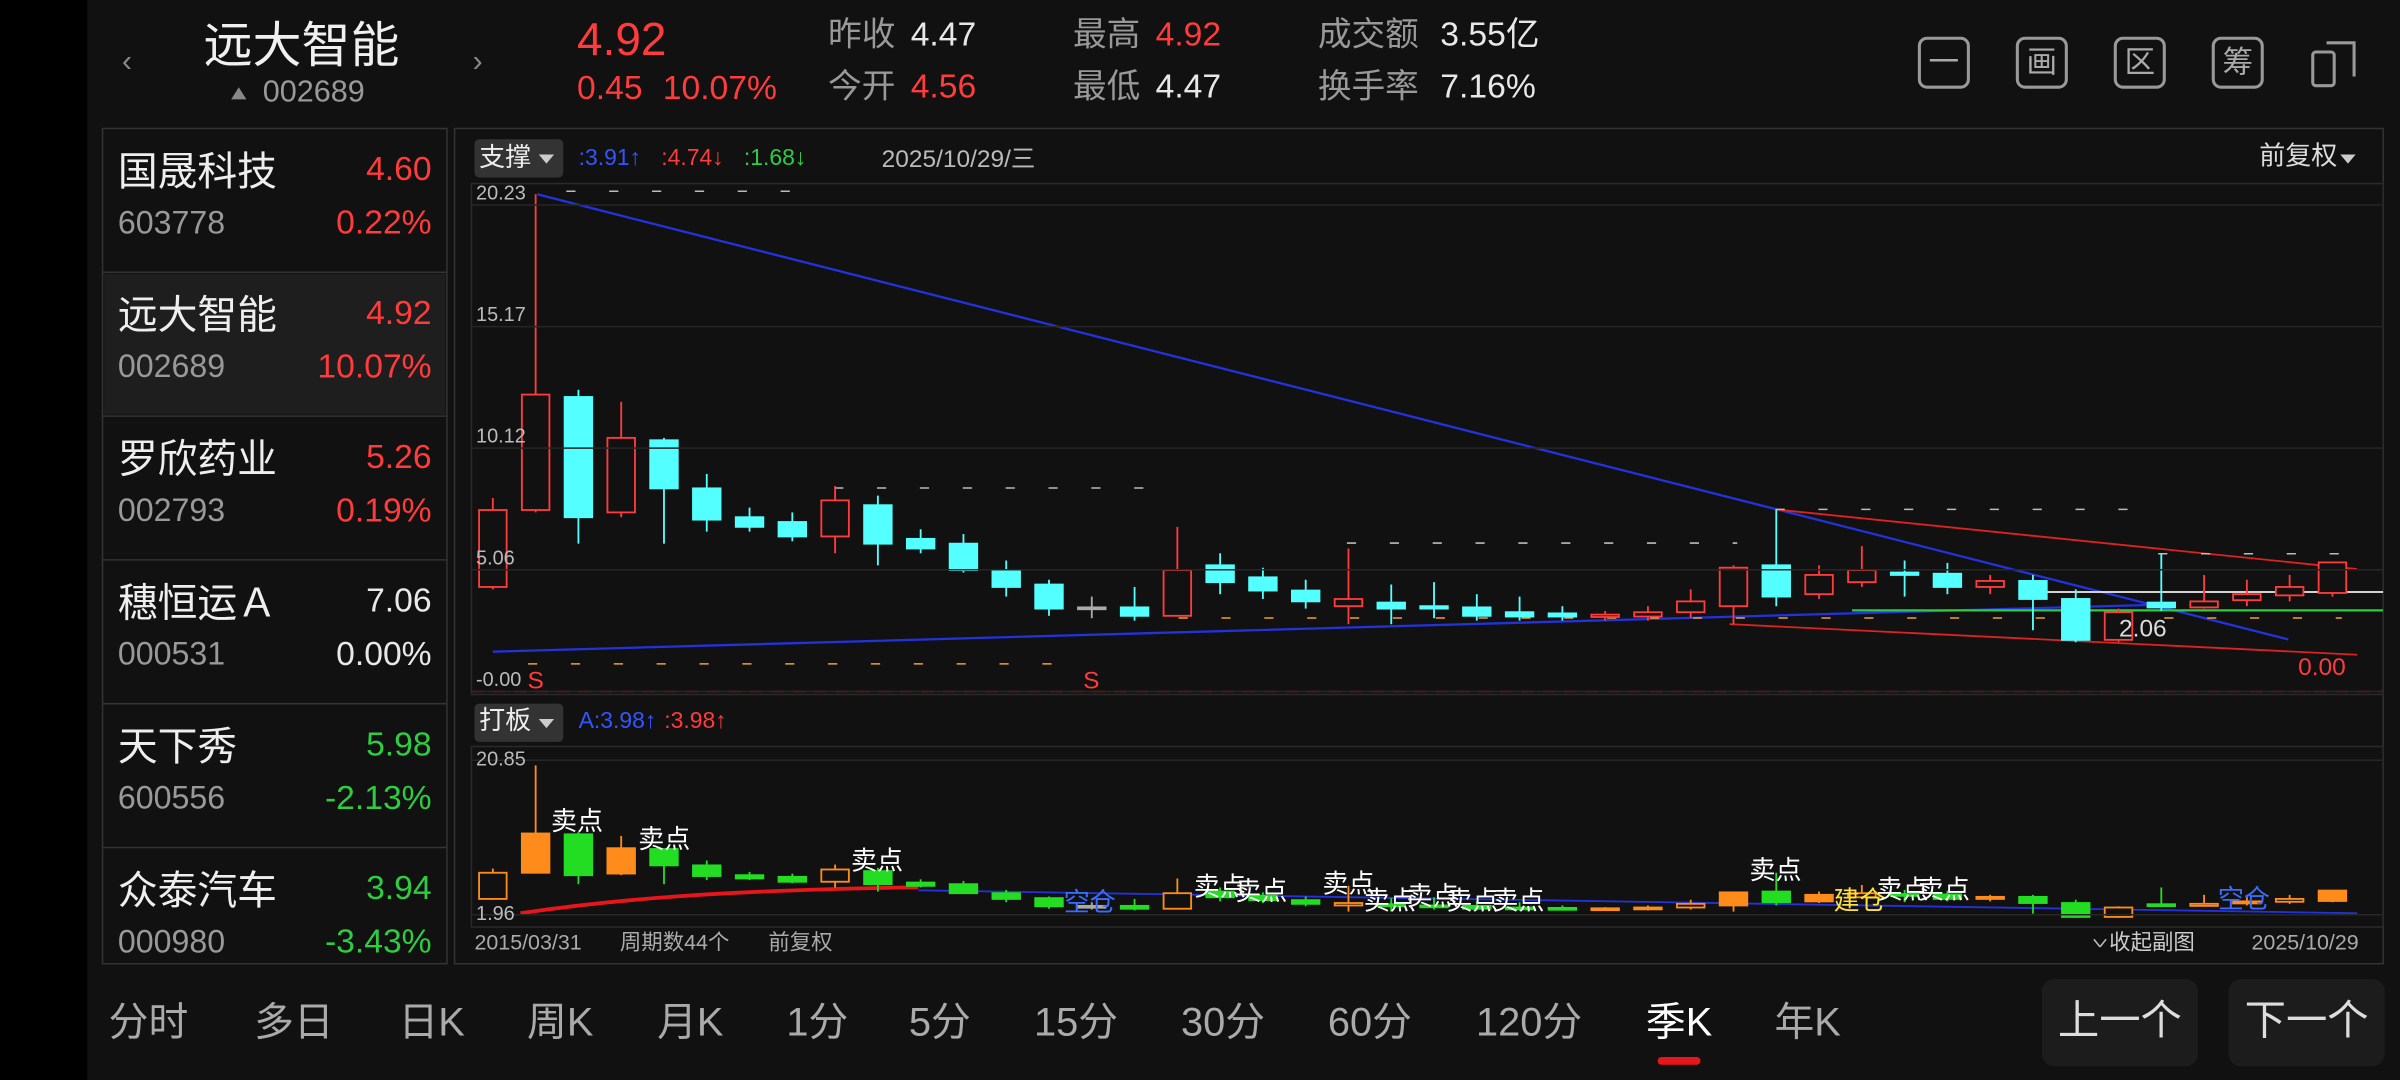 The width and height of the screenshot is (2400, 1080). Describe the element at coordinates (1106, 35) in the screenshot. I see `stat-label: 最高` at that location.